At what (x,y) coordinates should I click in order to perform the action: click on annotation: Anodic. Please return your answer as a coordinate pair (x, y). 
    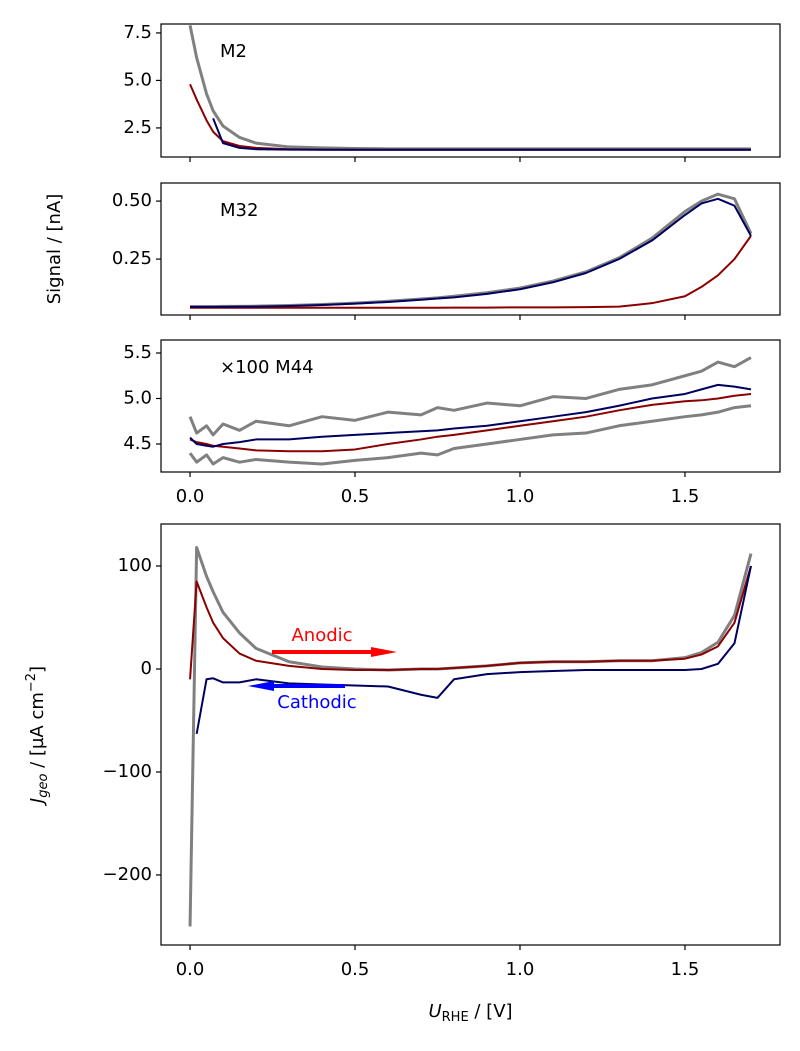
    Looking at the image, I should click on (321, 635).